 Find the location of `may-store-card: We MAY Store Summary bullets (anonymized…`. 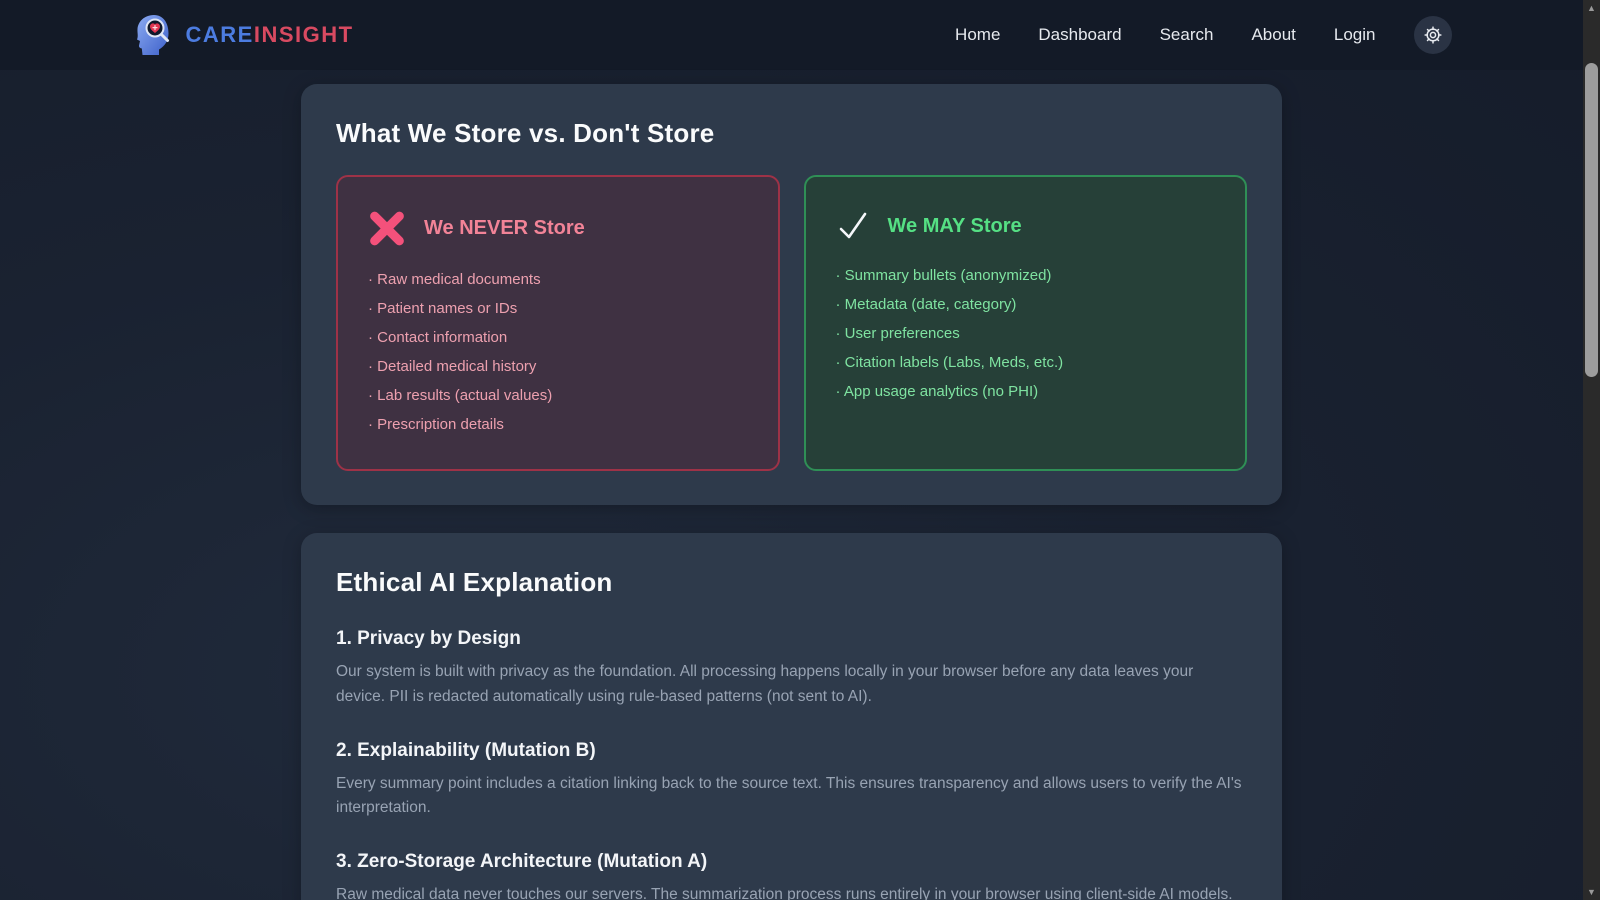

may-store-card: We MAY Store Summary bullets (anonymized… is located at coordinates (1025, 323).